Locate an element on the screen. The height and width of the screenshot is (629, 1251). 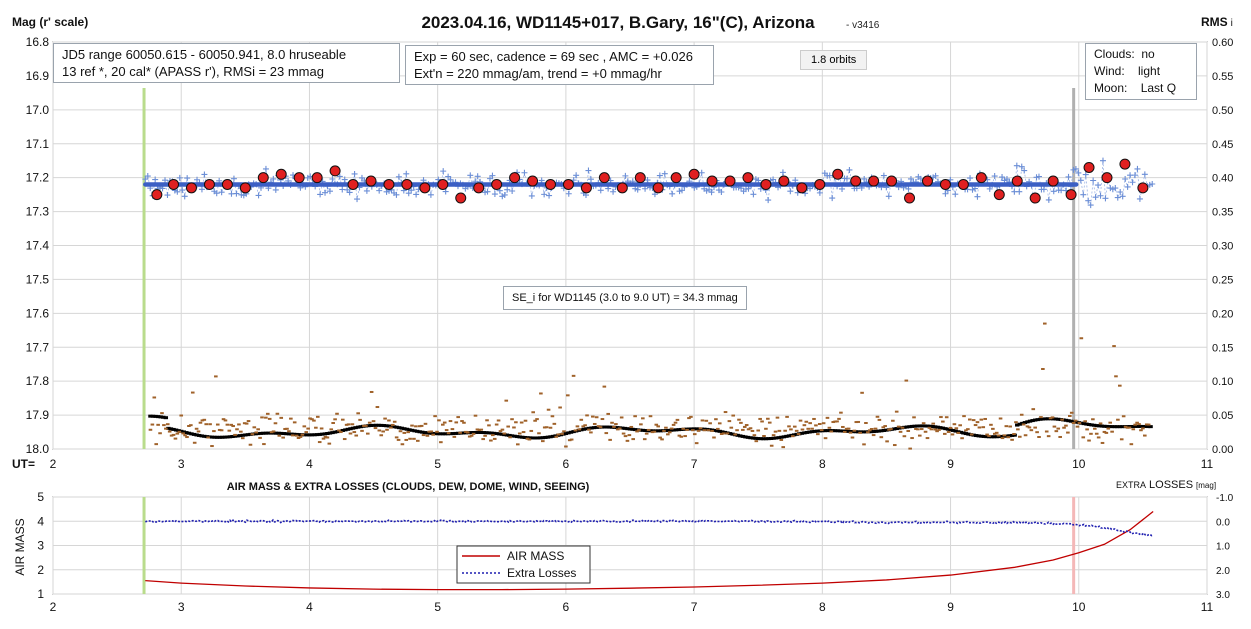
y2-axis-label-main: RMS is located at coordinates (1214, 22).